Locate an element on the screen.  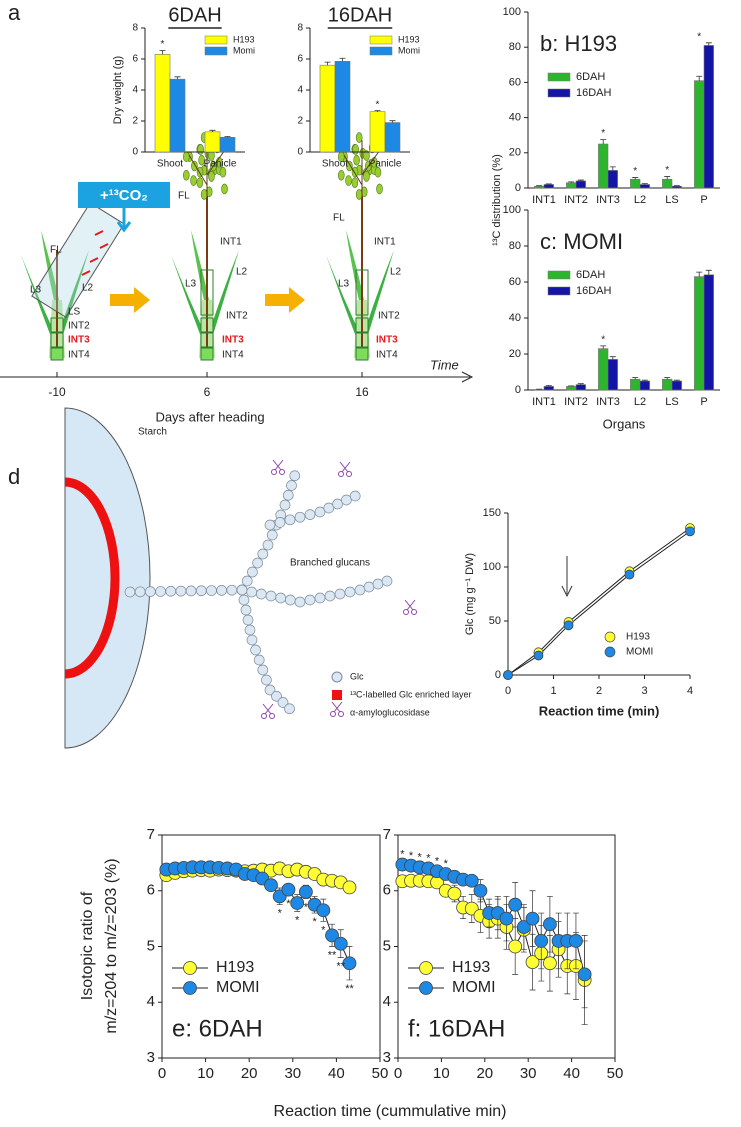
leaf is located at coordinates (39, 300).